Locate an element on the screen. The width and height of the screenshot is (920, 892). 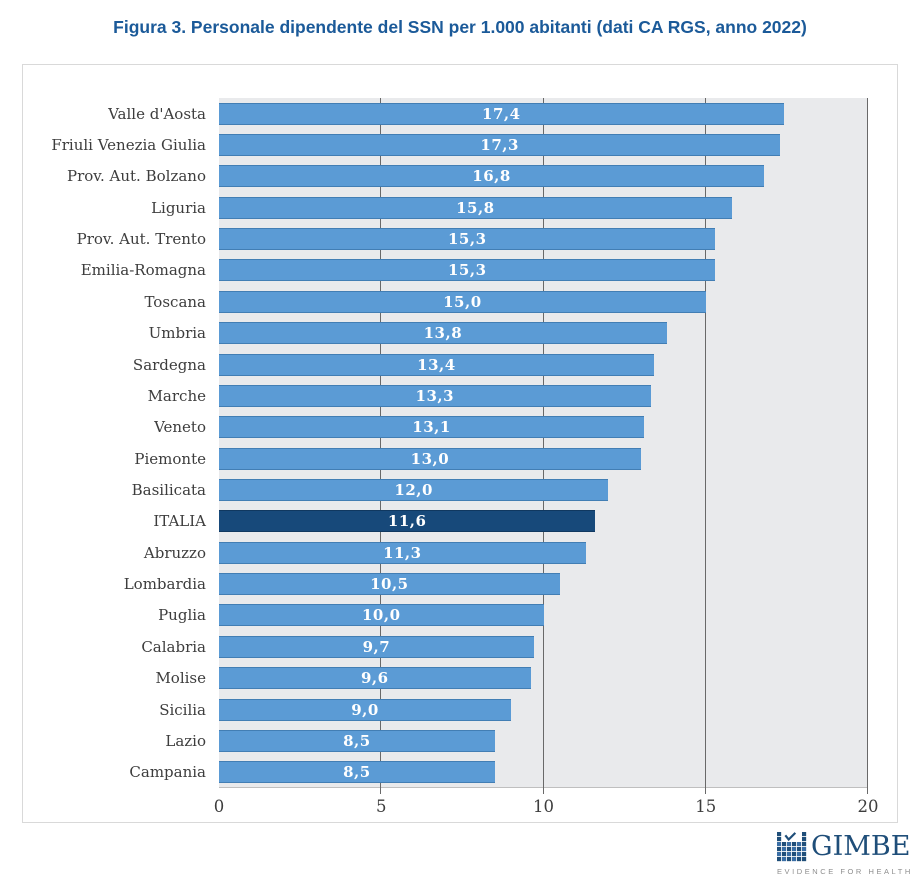
bar-row: Basilicata 12,0 is located at coordinates (445, 490).